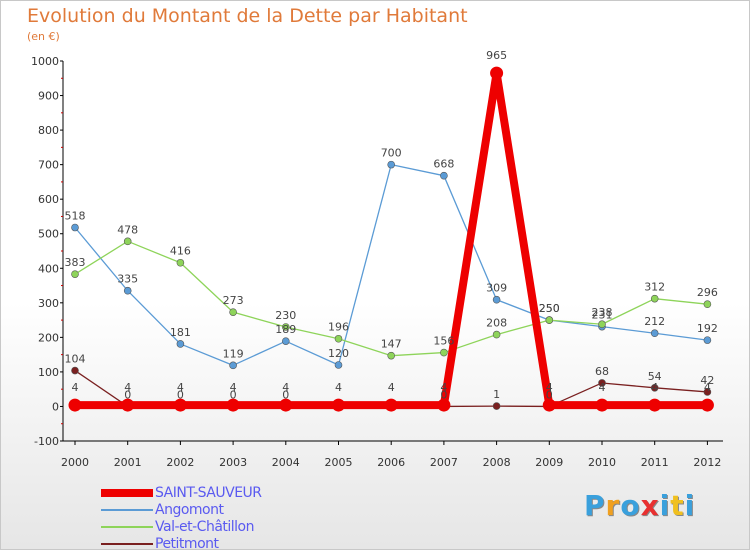 This screenshot has width=750, height=553. I want to click on y-tick-label: 100, so click(48, 372).